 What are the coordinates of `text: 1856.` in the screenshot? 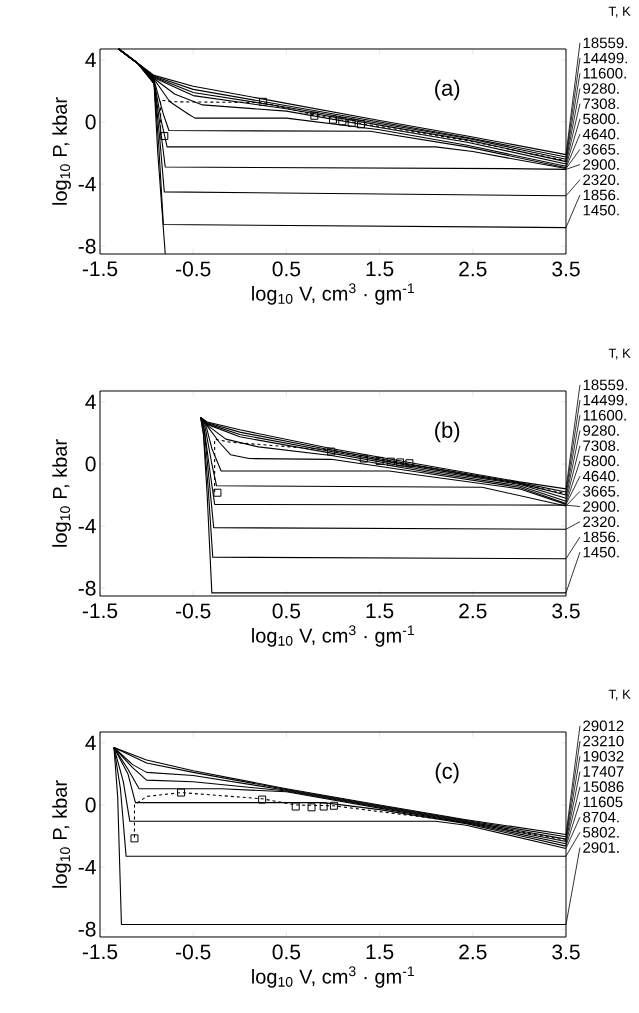 It's located at (601, 195).